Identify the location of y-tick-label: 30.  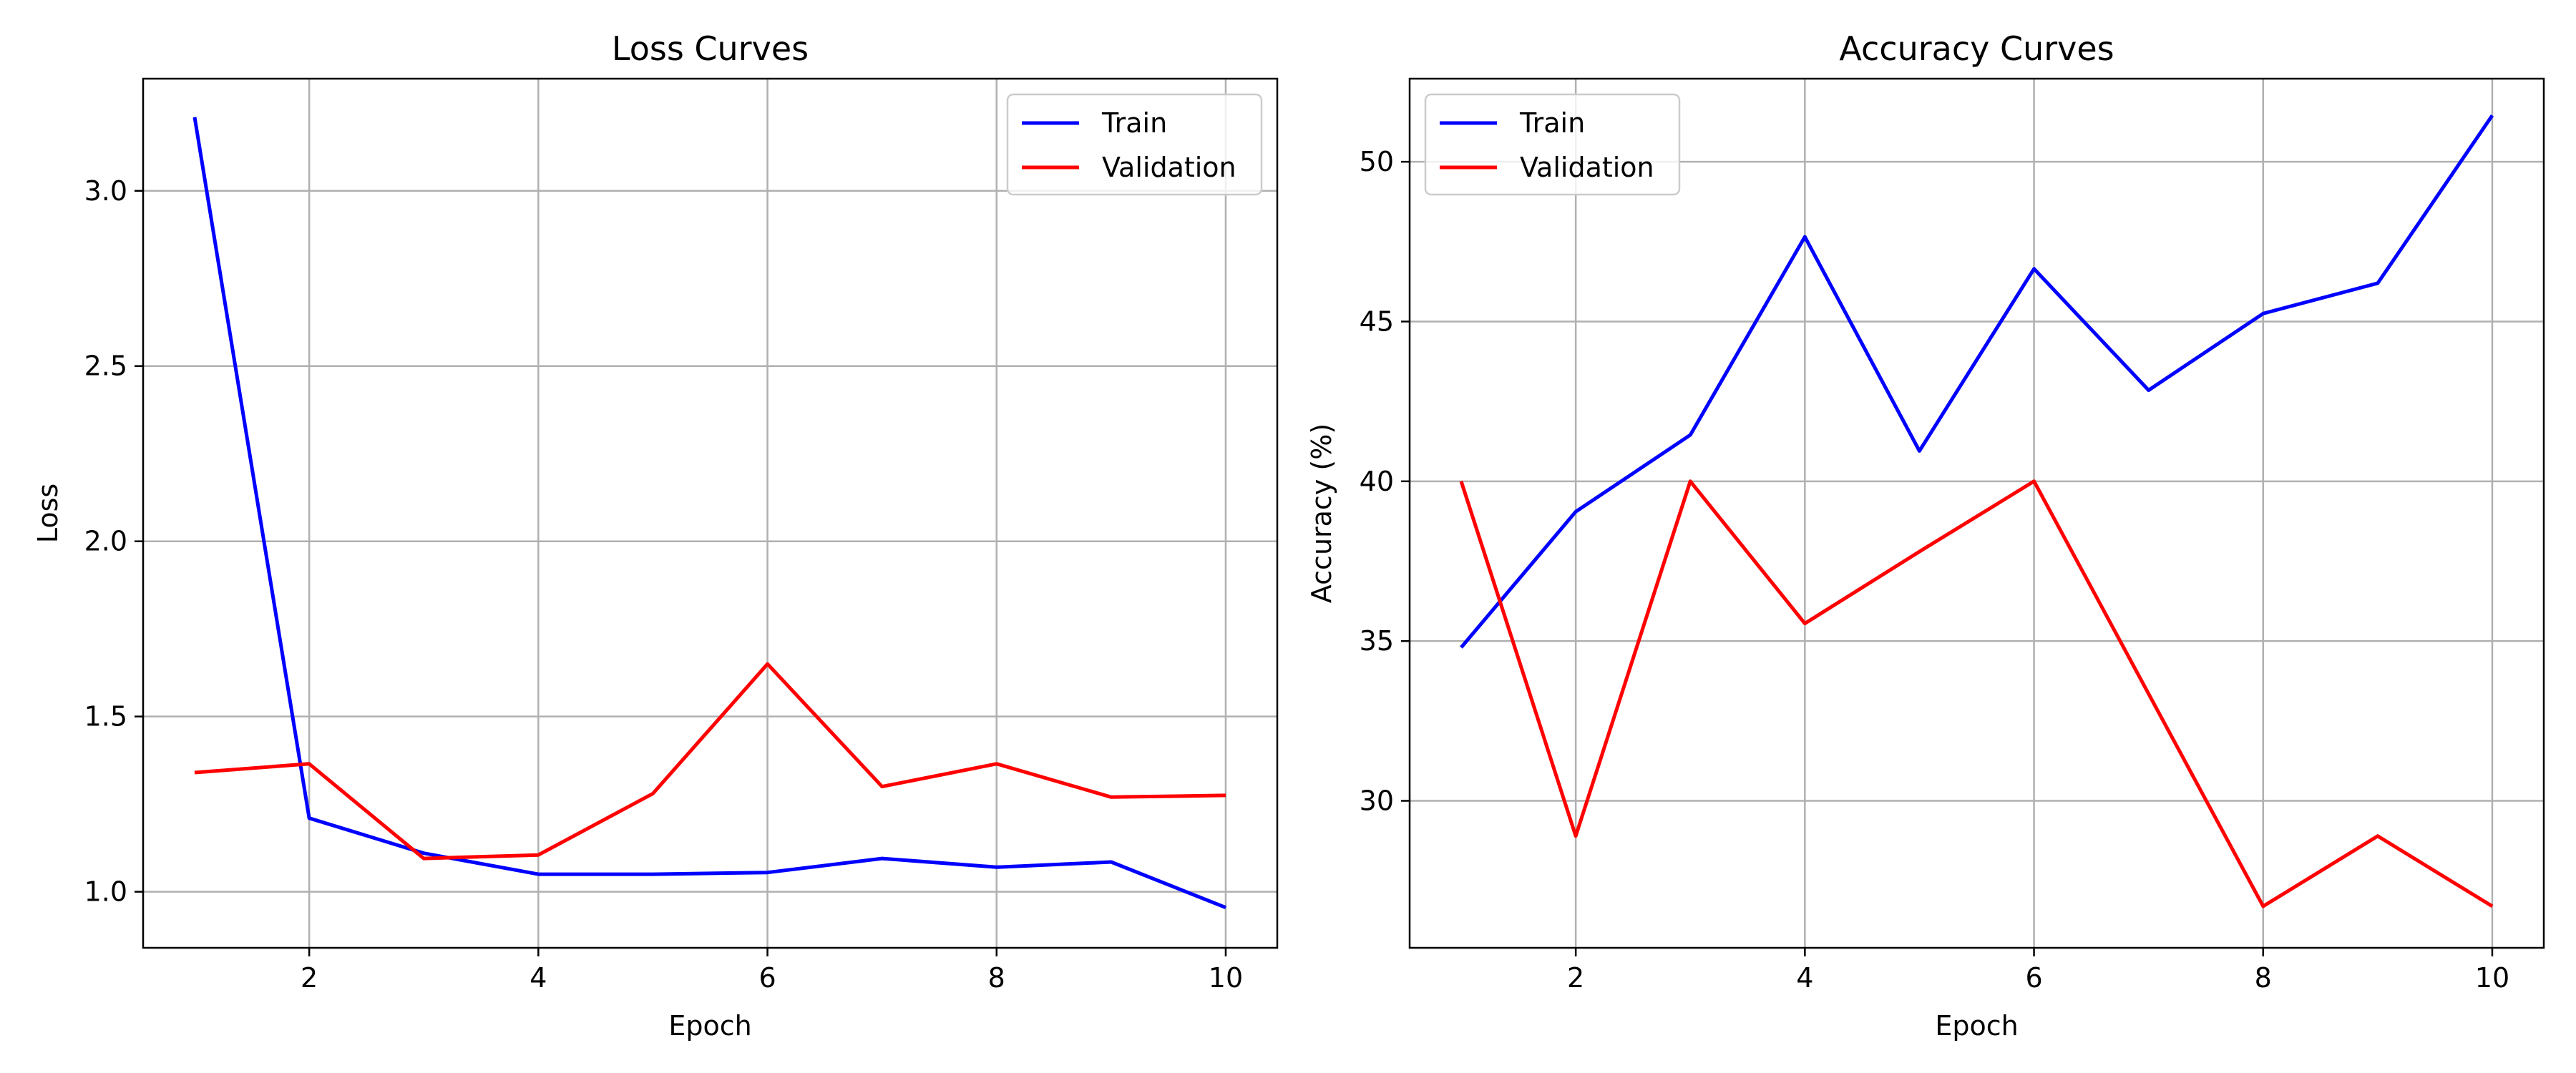
(1377, 801).